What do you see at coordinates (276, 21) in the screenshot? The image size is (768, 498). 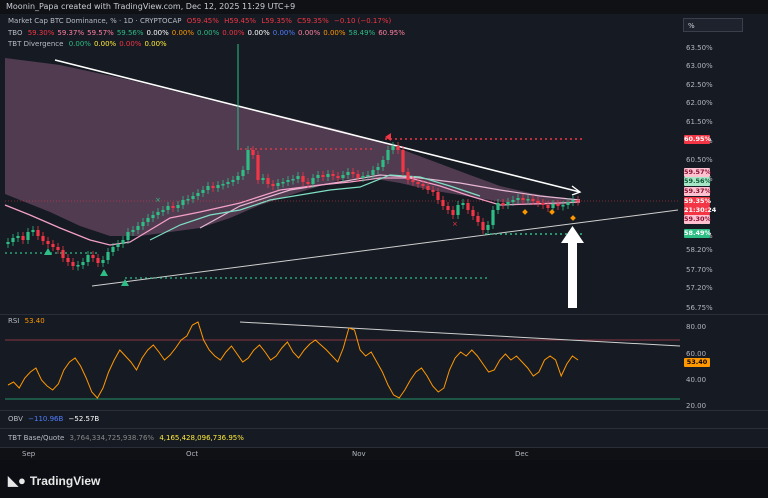 I see `low-value: L59.35%` at bounding box center [276, 21].